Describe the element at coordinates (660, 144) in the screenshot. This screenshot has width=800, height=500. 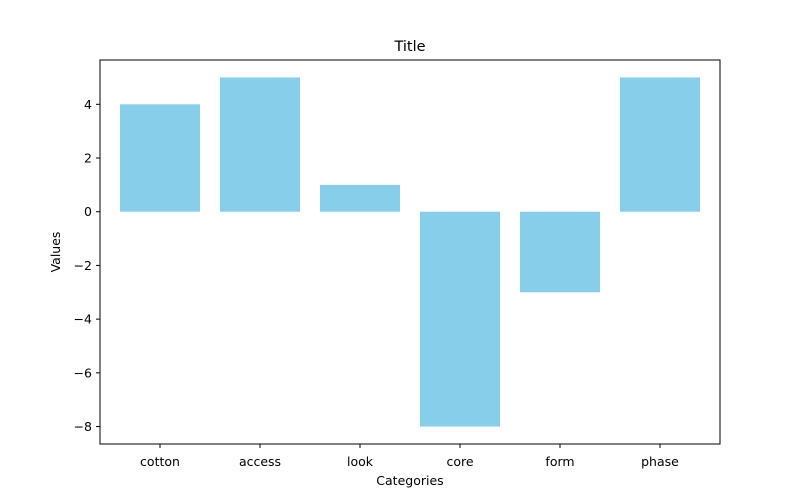
I see `bar-phase` at that location.